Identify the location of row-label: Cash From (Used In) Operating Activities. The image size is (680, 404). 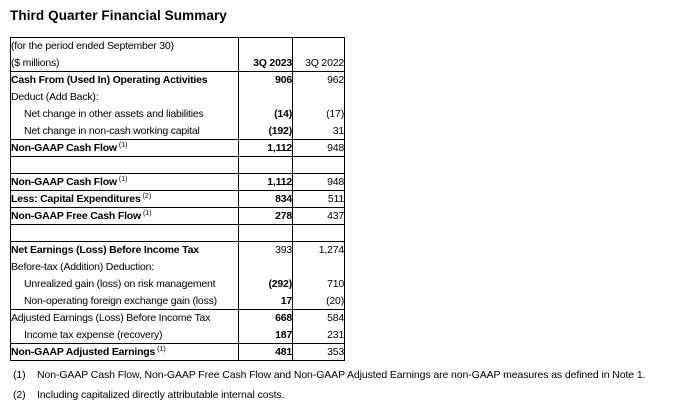
(124, 80).